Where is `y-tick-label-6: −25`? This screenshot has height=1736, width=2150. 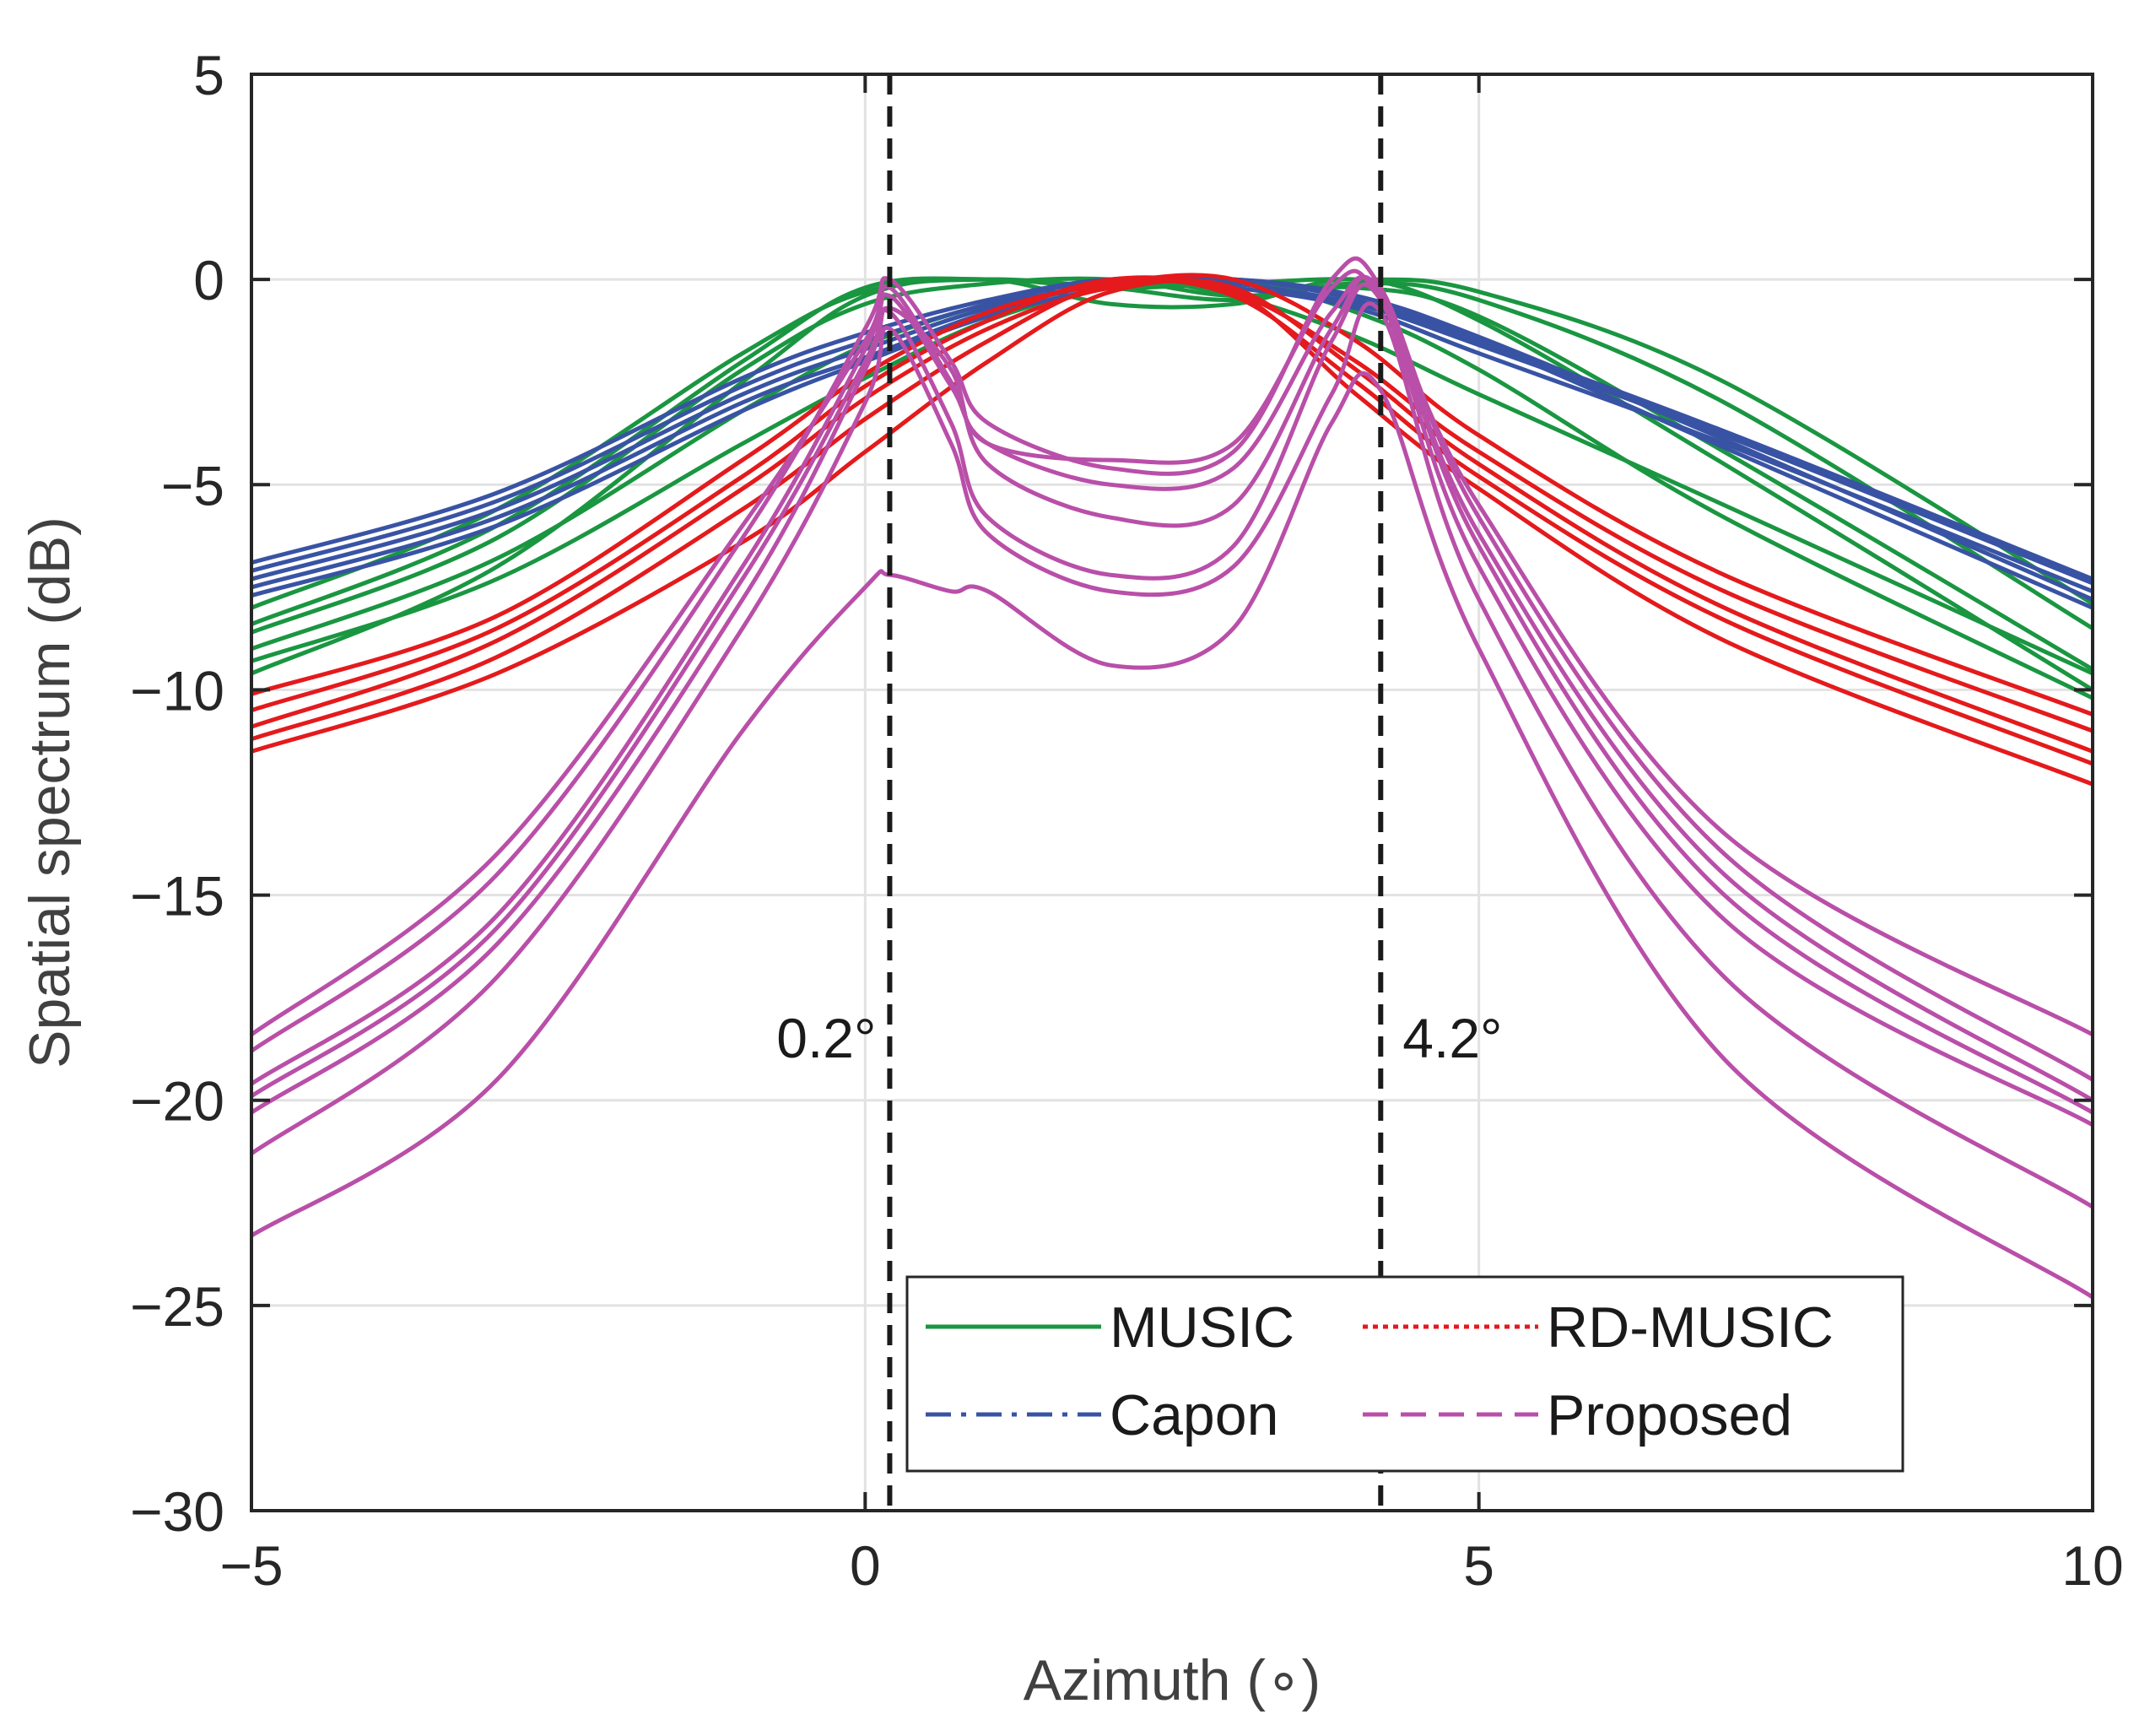
y-tick-label-6: −25 is located at coordinates (177, 1306).